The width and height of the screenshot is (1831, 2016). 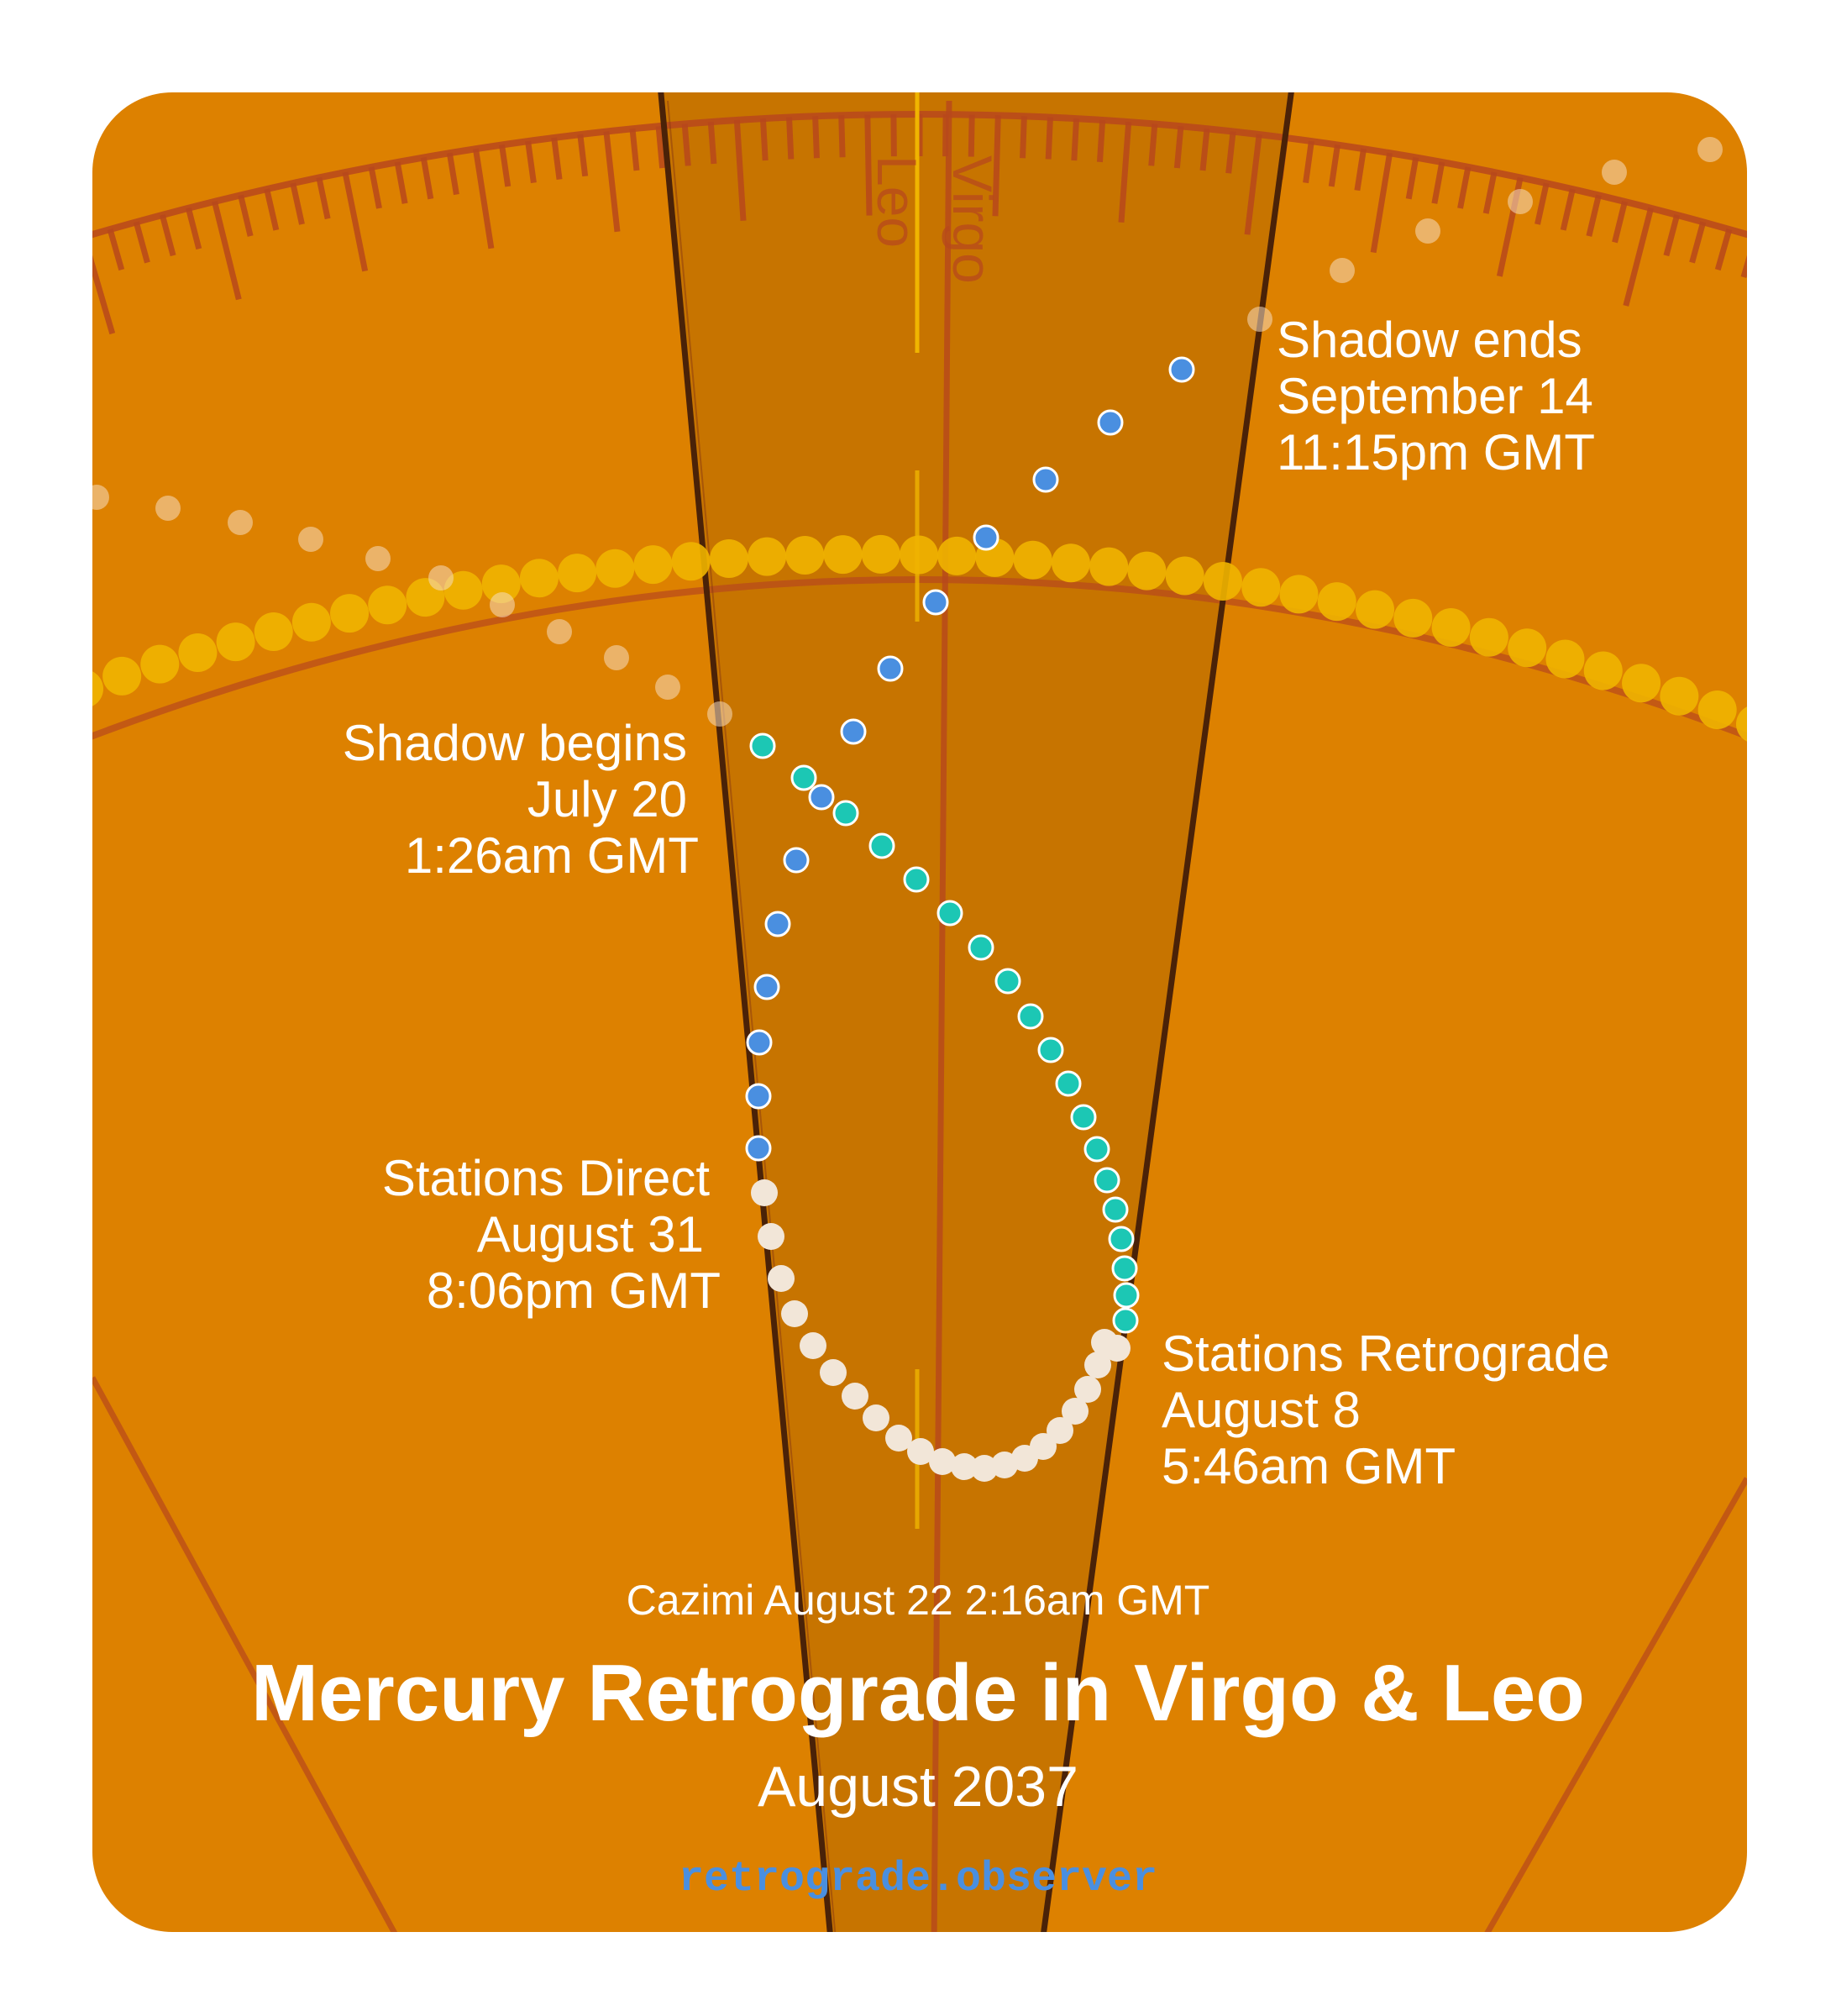 What do you see at coordinates (552, 855) in the screenshot?
I see `shadow-begins-line3: 1:26am GMT` at bounding box center [552, 855].